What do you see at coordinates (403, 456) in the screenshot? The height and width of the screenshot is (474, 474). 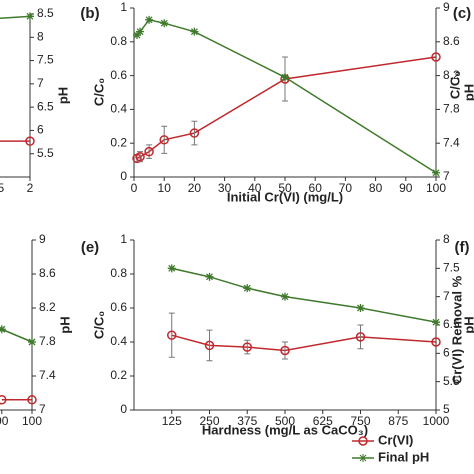 I see `legend-label: Final pH` at bounding box center [403, 456].